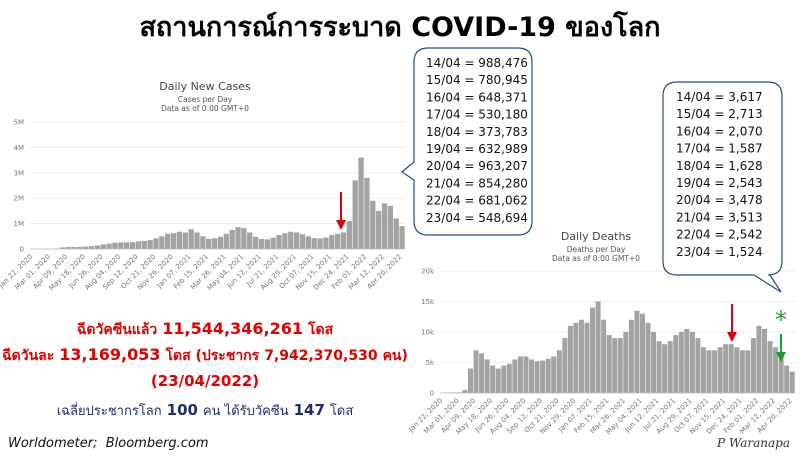  I want to click on y-tick-label: 5M, so click(19, 123).